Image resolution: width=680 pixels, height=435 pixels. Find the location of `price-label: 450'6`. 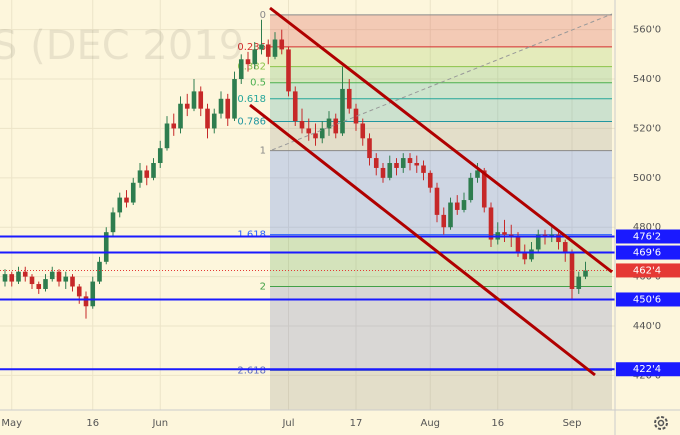

price-label: 450'6 is located at coordinates (647, 299).